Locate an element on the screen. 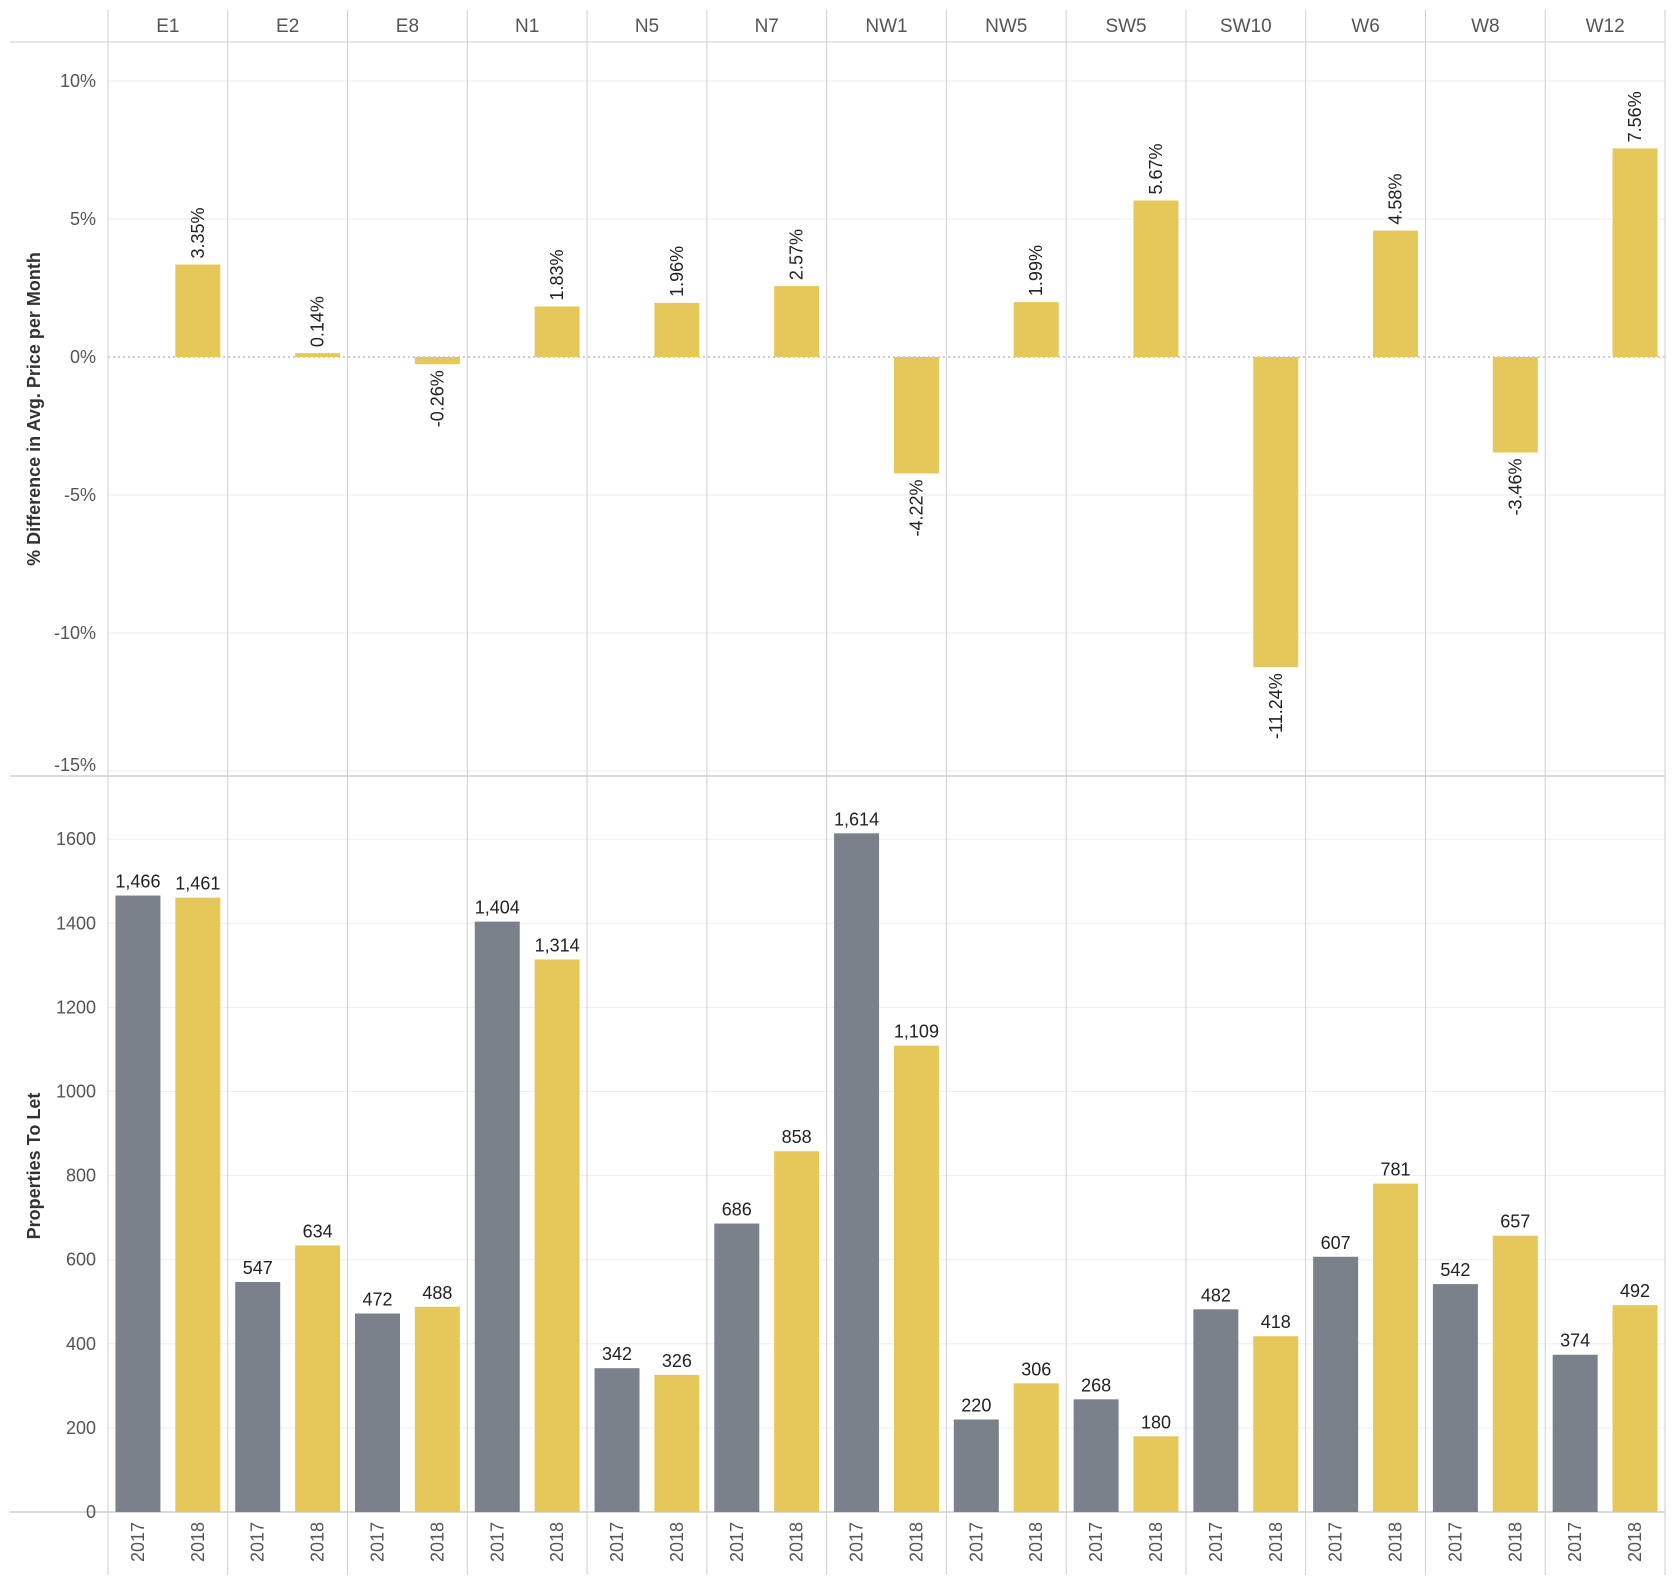  count-data-label: 1,314 is located at coordinates (557, 945).